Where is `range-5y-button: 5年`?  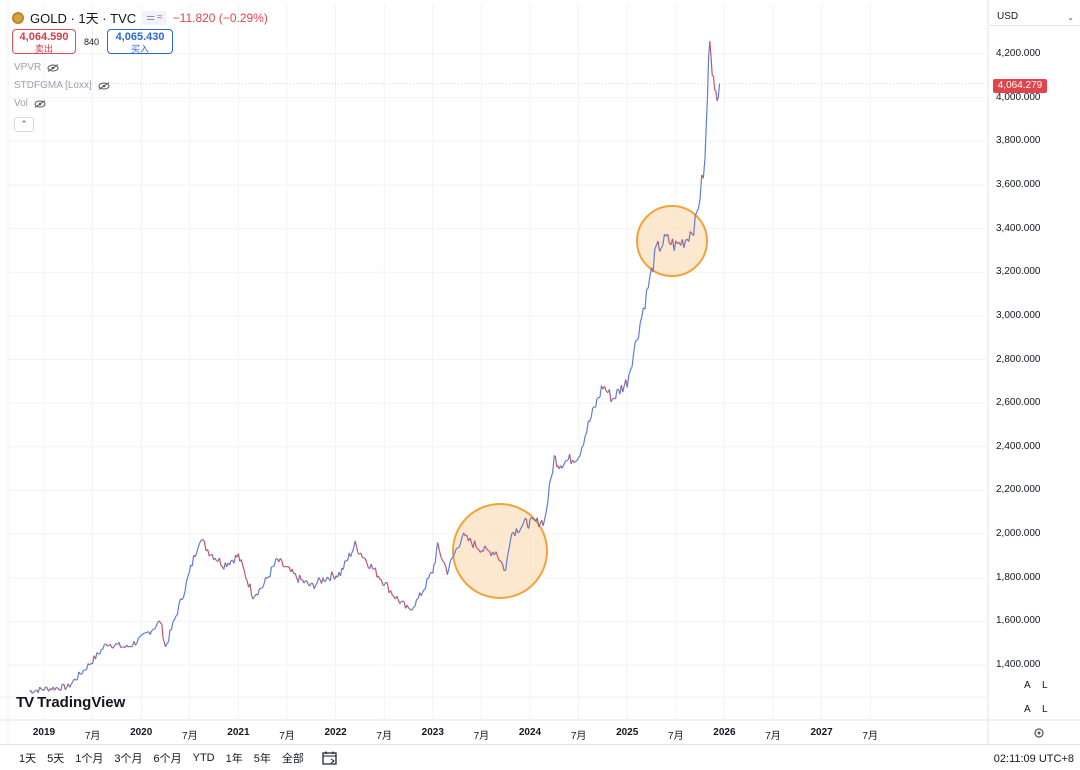 range-5y-button: 5年 is located at coordinates (262, 758).